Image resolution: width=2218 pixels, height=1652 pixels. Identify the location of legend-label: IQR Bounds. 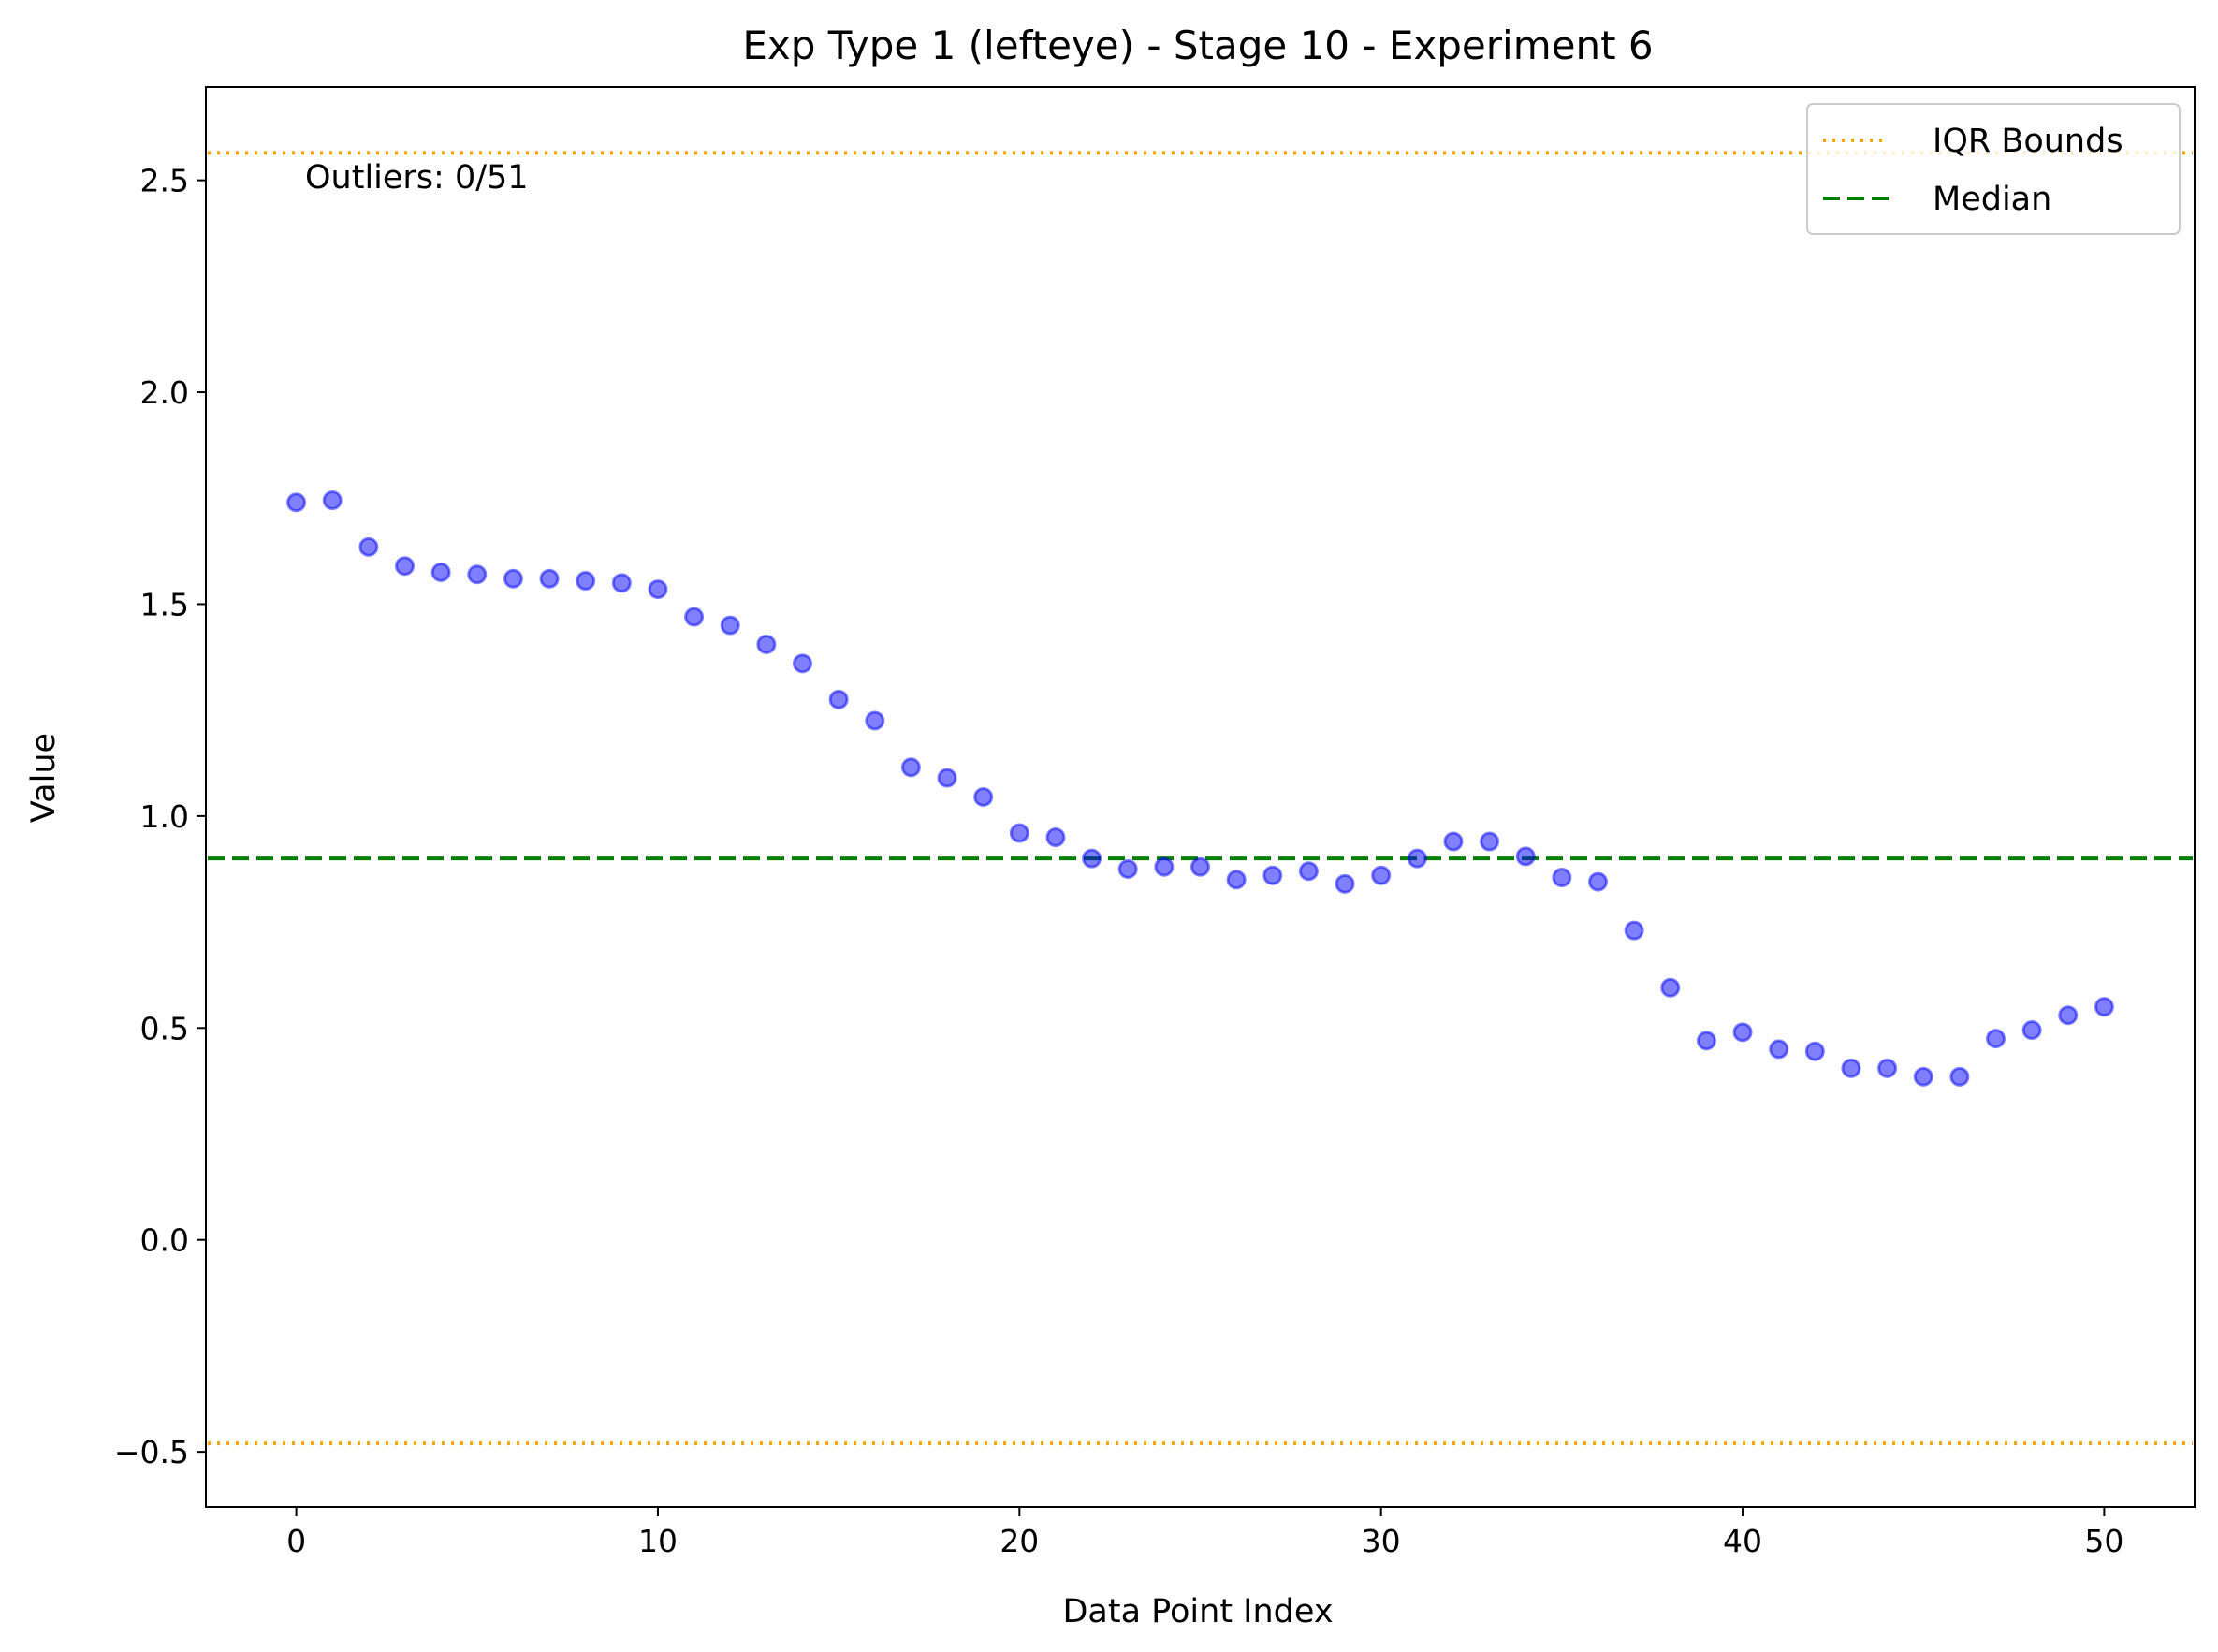
(2028, 141).